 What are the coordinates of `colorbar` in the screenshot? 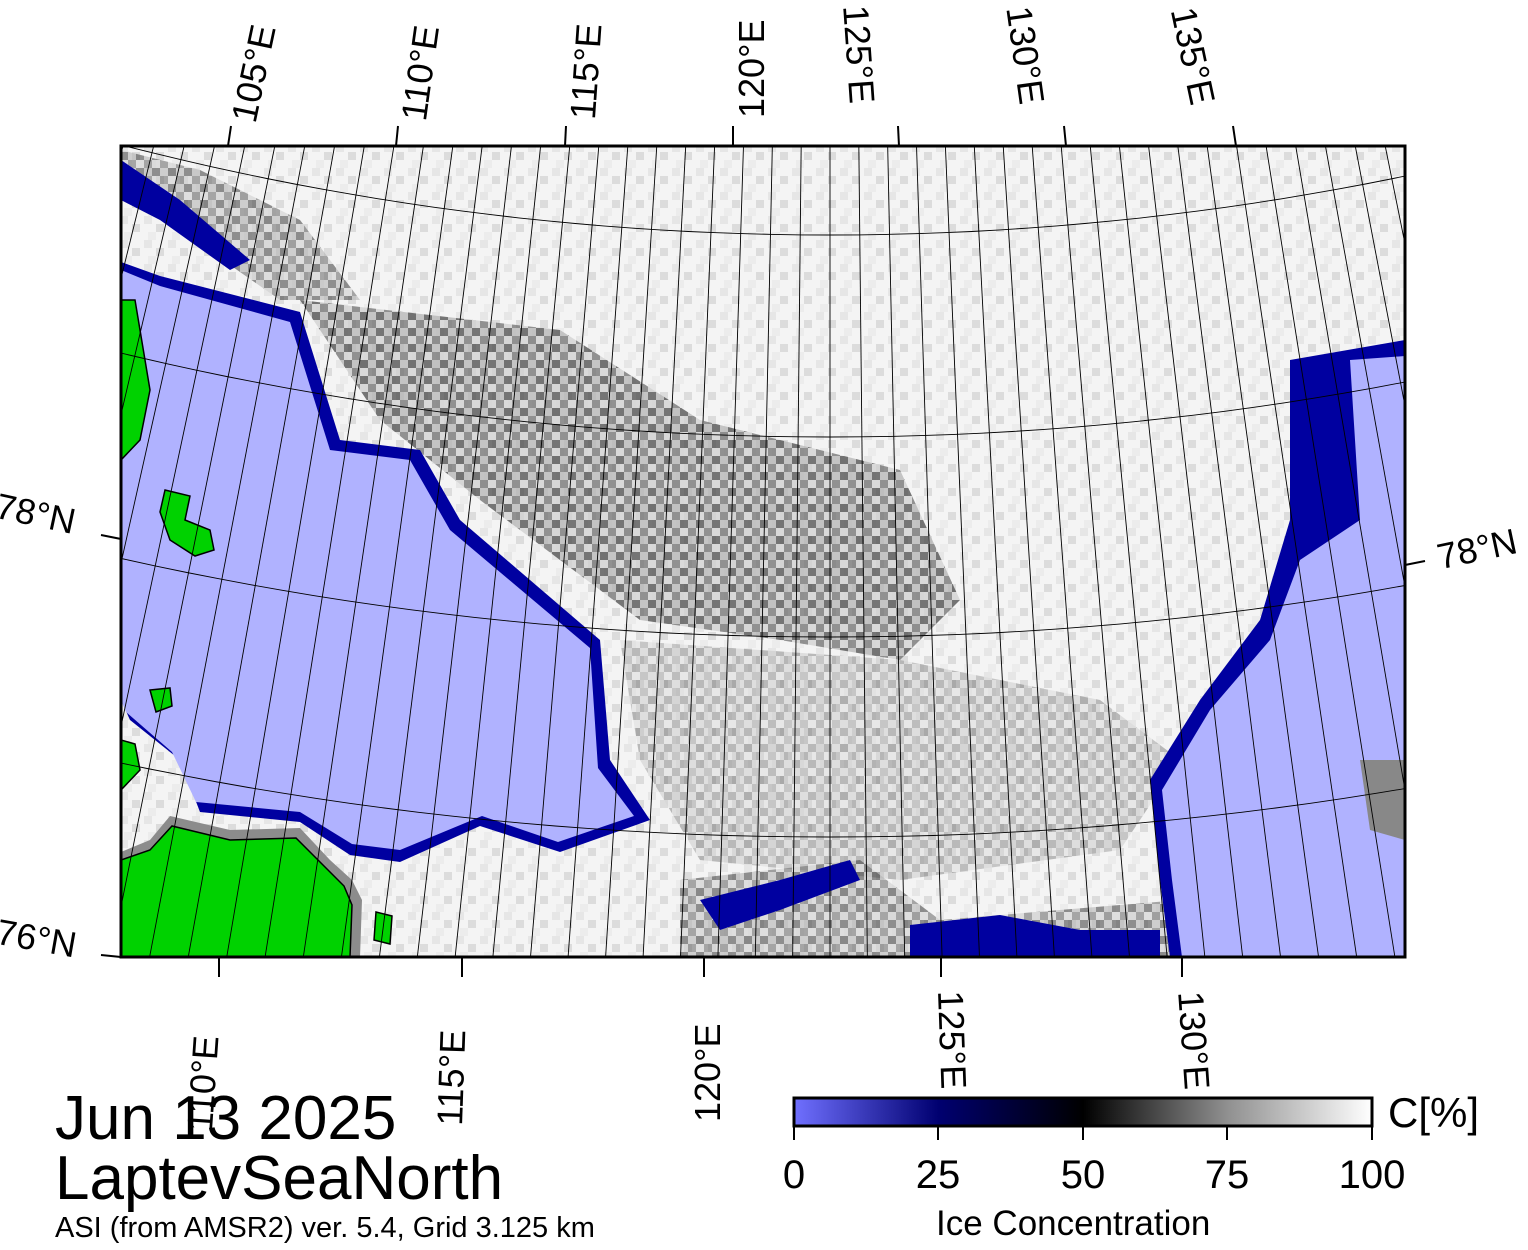 It's located at (1083, 1112).